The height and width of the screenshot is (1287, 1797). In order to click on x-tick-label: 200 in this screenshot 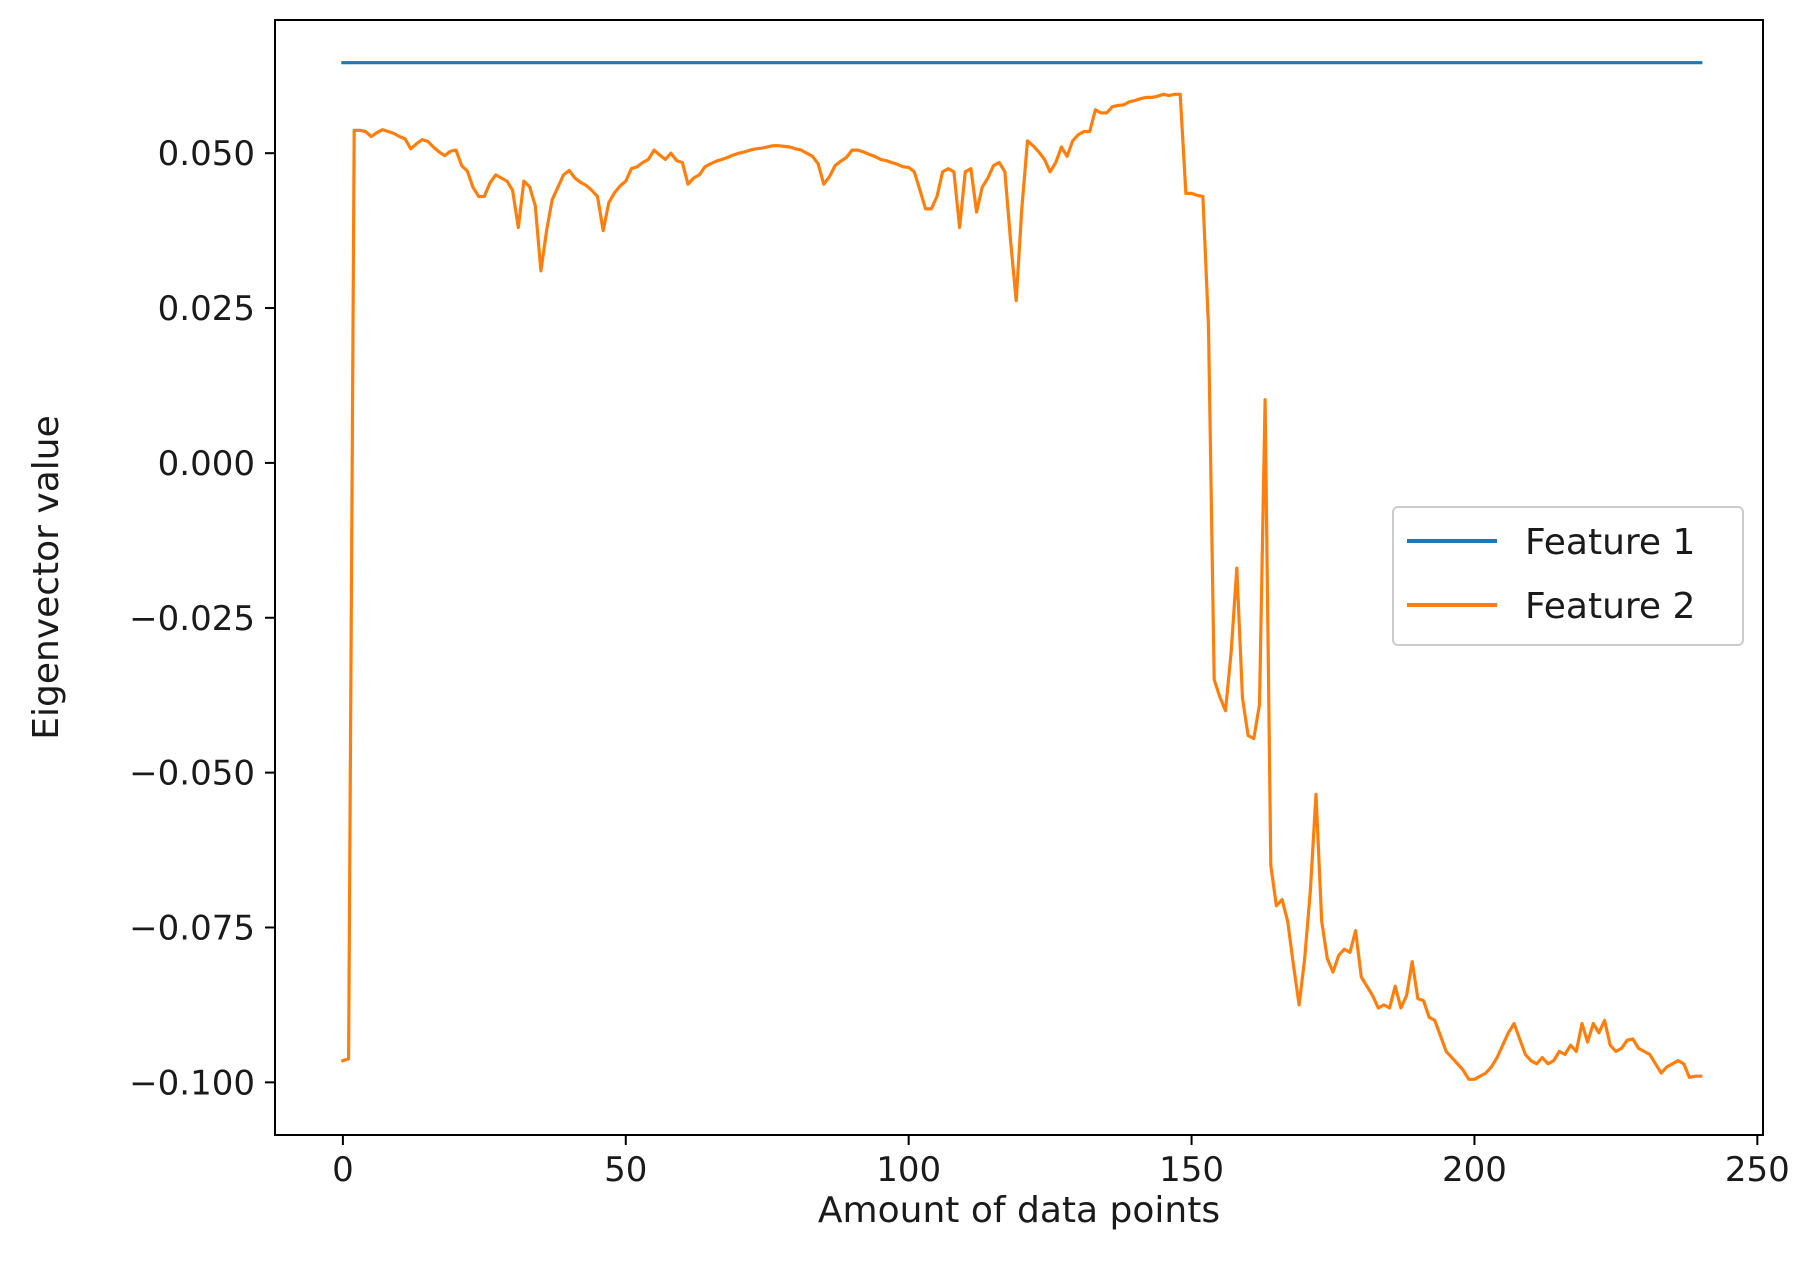, I will do `click(1474, 1170)`.